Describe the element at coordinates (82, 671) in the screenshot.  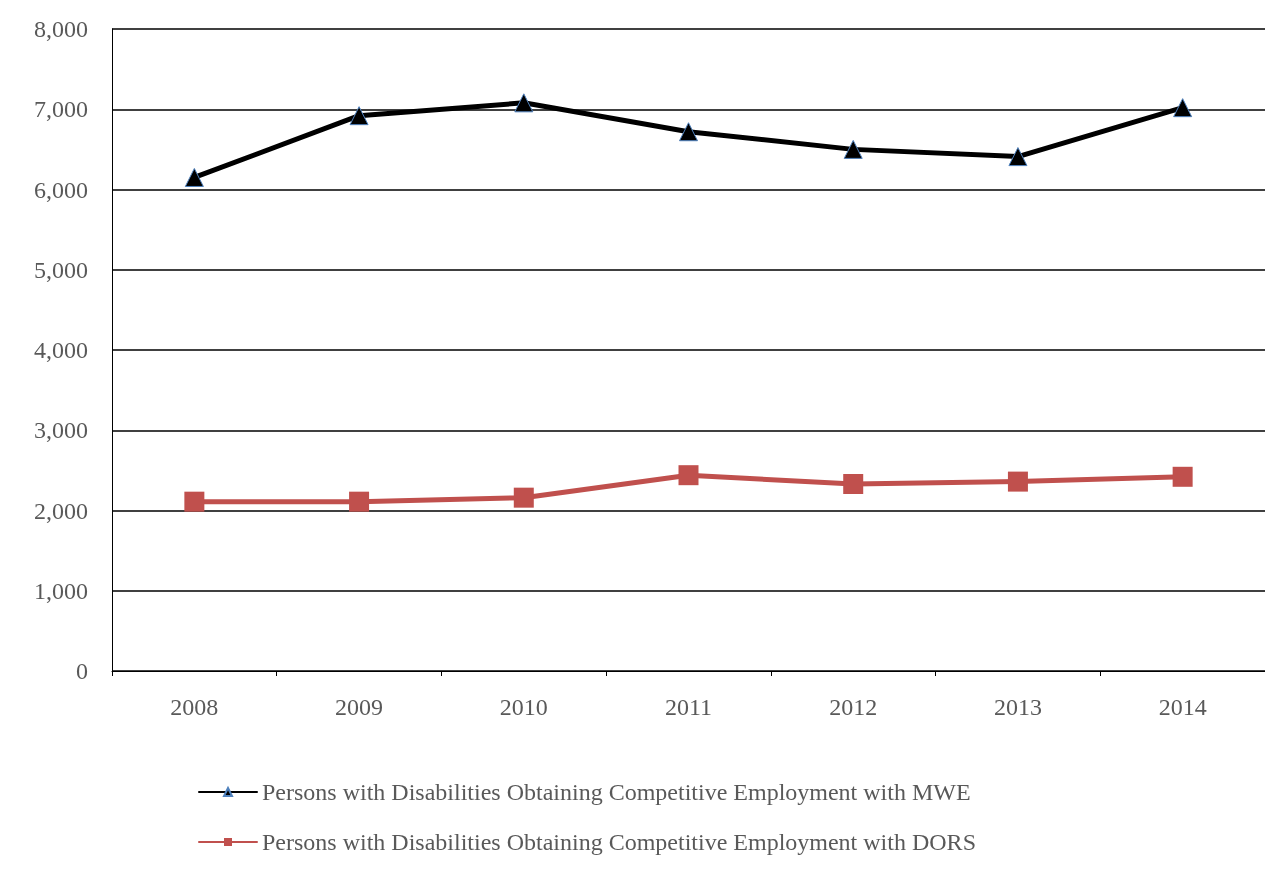
I see `y-tick-label: 0` at that location.